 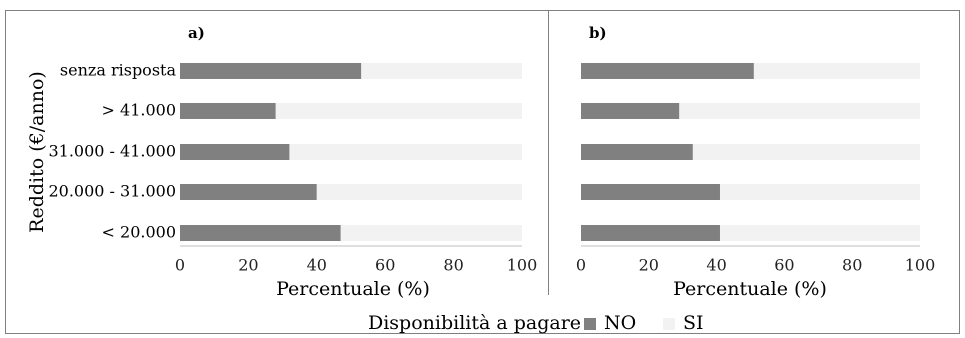 What do you see at coordinates (37, 152) in the screenshot?
I see `y-axis-title: Reddito (€/anno)` at bounding box center [37, 152].